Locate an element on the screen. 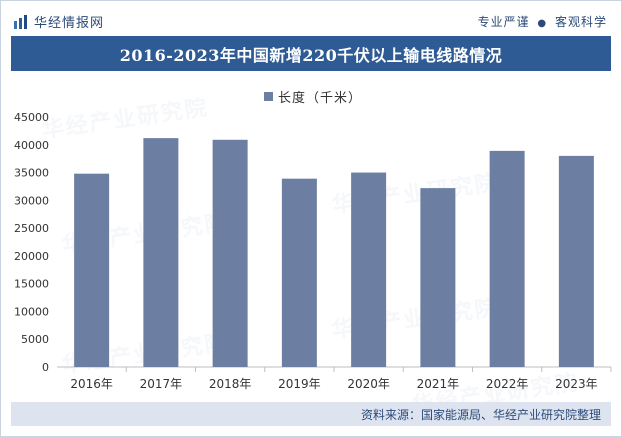 Image resolution: width=622 pixels, height=437 pixels. y-tick-label: 35000 is located at coordinates (31, 173).